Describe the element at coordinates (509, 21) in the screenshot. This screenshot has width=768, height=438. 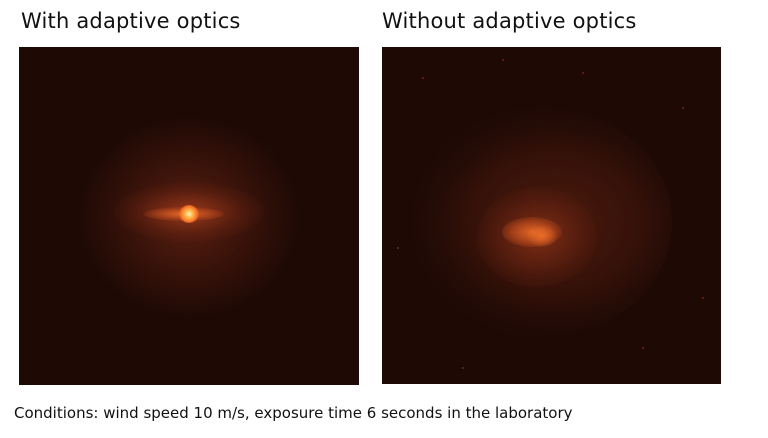
I see `panel-title-without-ao: Without adaptive optics` at that location.